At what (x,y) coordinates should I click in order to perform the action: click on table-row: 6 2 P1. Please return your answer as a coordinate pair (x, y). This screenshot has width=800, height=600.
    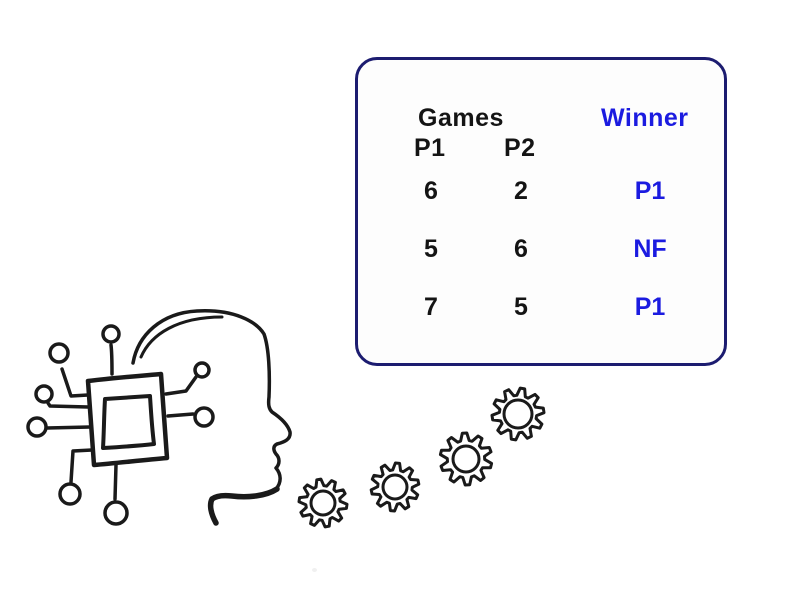
    Looking at the image, I should click on (541, 192).